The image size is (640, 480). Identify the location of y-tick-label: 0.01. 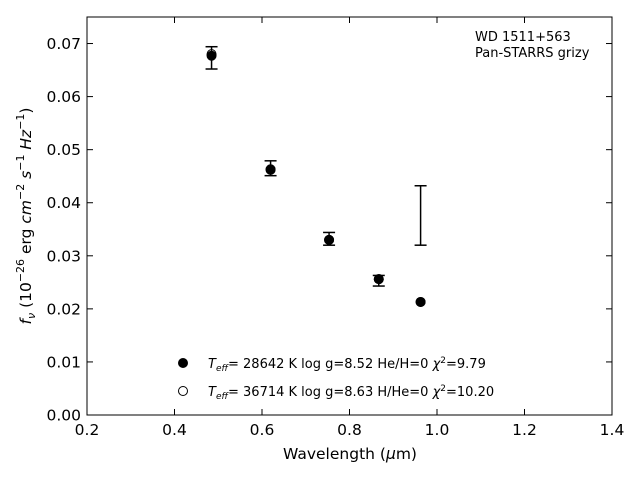
(63, 362).